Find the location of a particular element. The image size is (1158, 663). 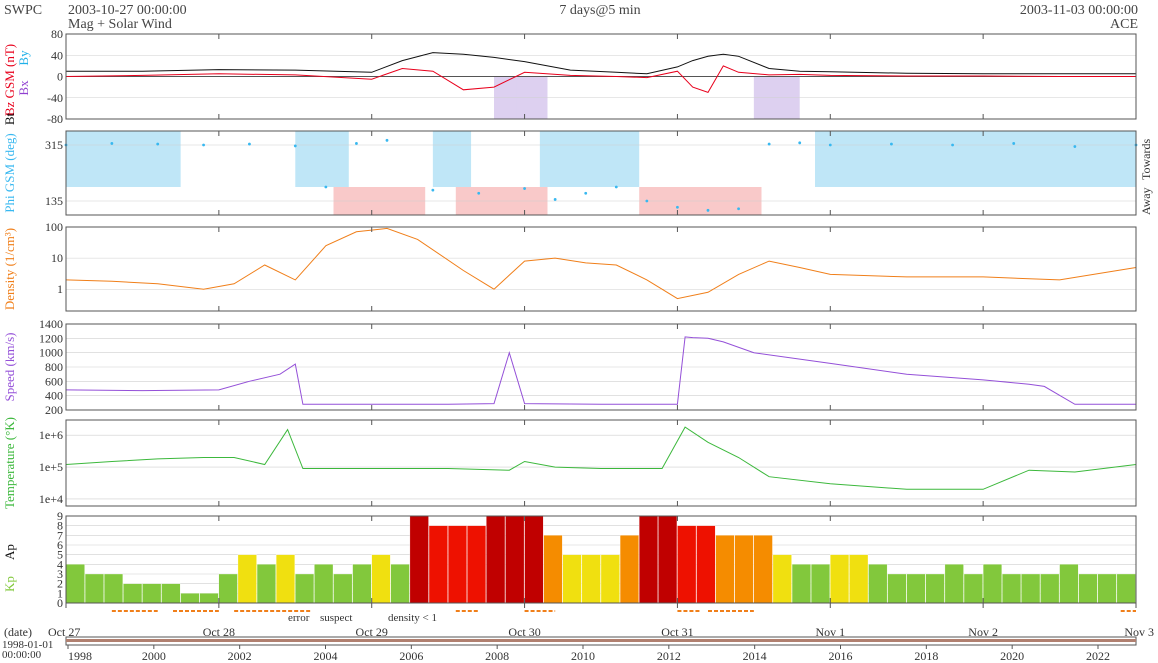

phi-frame is located at coordinates (601, 173).